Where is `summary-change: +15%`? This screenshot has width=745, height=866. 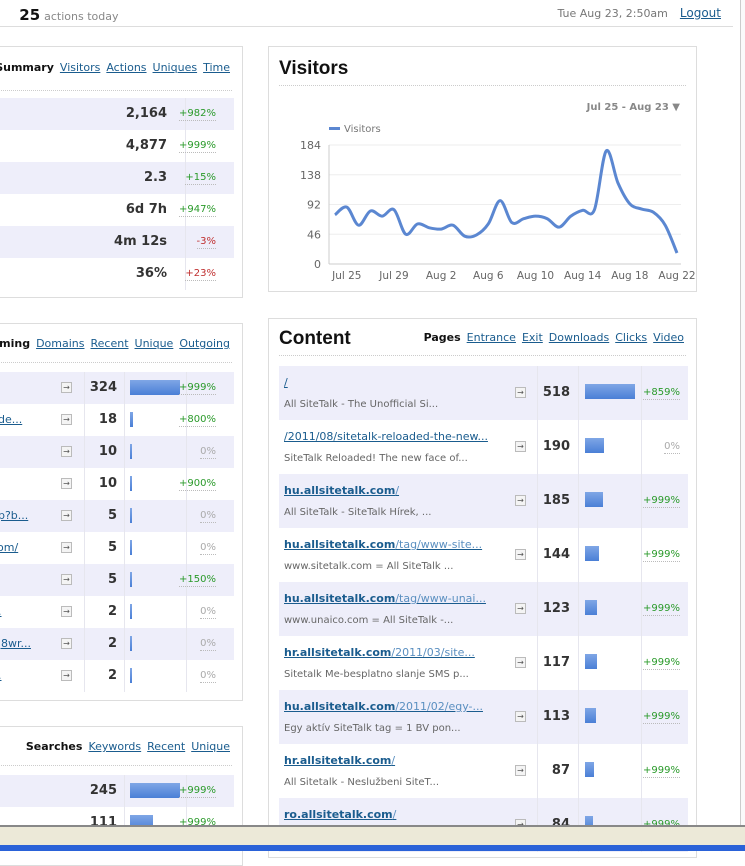 summary-change: +15% is located at coordinates (200, 178).